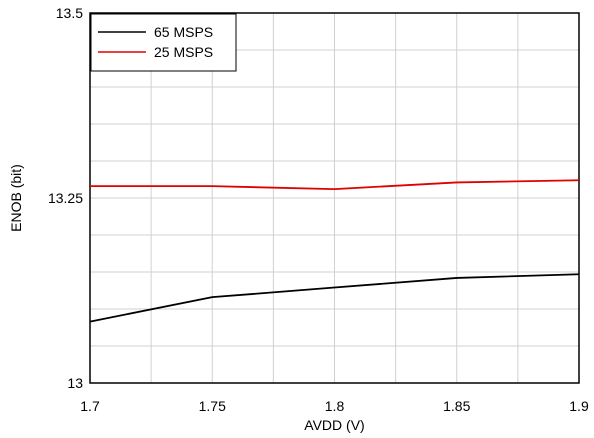  I want to click on y-axis-title: ENOB (bit), so click(16, 198).